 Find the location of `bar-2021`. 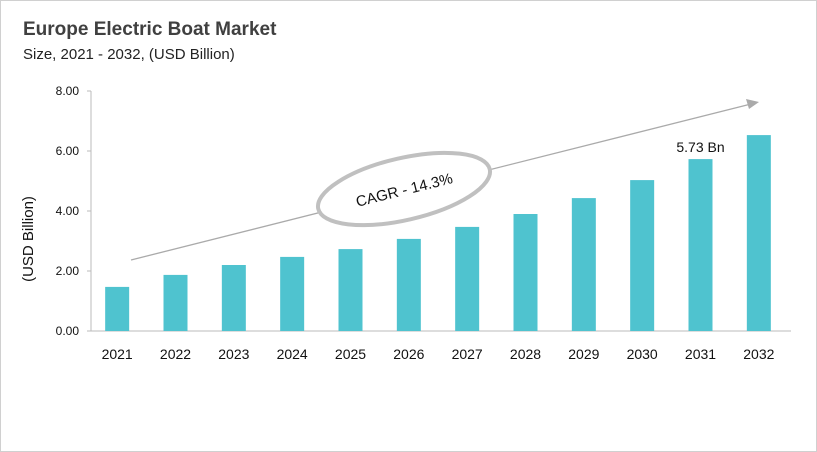

bar-2021 is located at coordinates (117, 308).